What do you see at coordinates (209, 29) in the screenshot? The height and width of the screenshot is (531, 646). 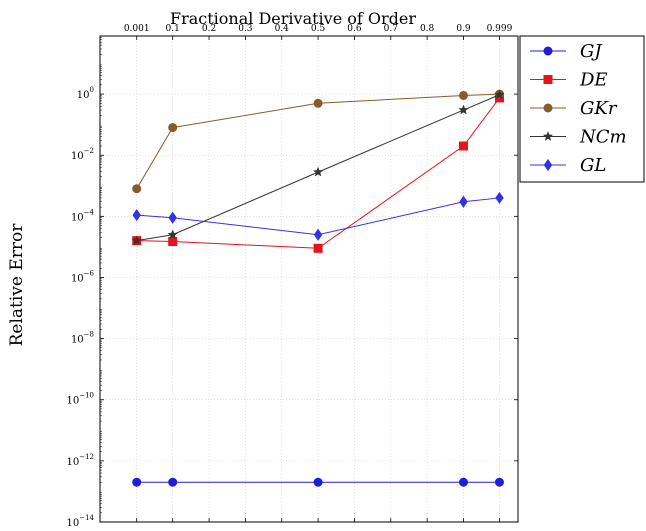 I see `x-tick-label: 0.2` at bounding box center [209, 29].